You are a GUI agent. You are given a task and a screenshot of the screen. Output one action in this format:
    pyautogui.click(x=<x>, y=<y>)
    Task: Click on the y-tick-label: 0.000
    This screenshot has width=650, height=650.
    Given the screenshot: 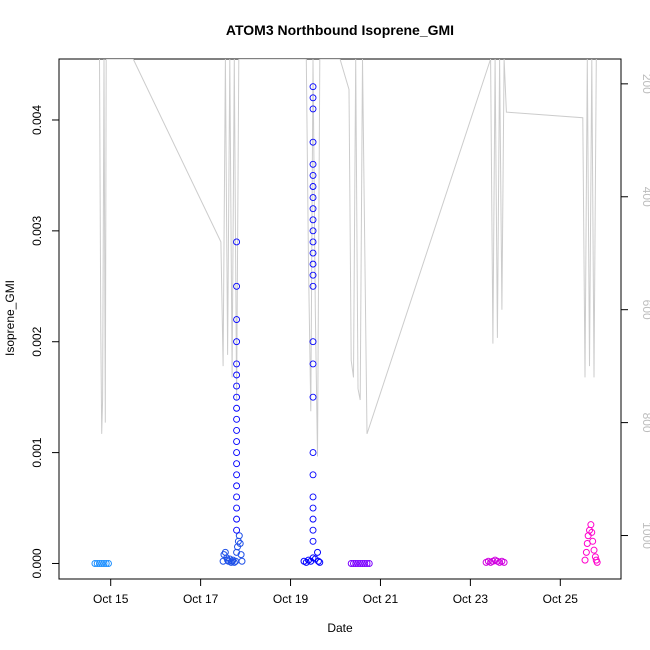 What is the action you would take?
    pyautogui.click(x=37, y=563)
    